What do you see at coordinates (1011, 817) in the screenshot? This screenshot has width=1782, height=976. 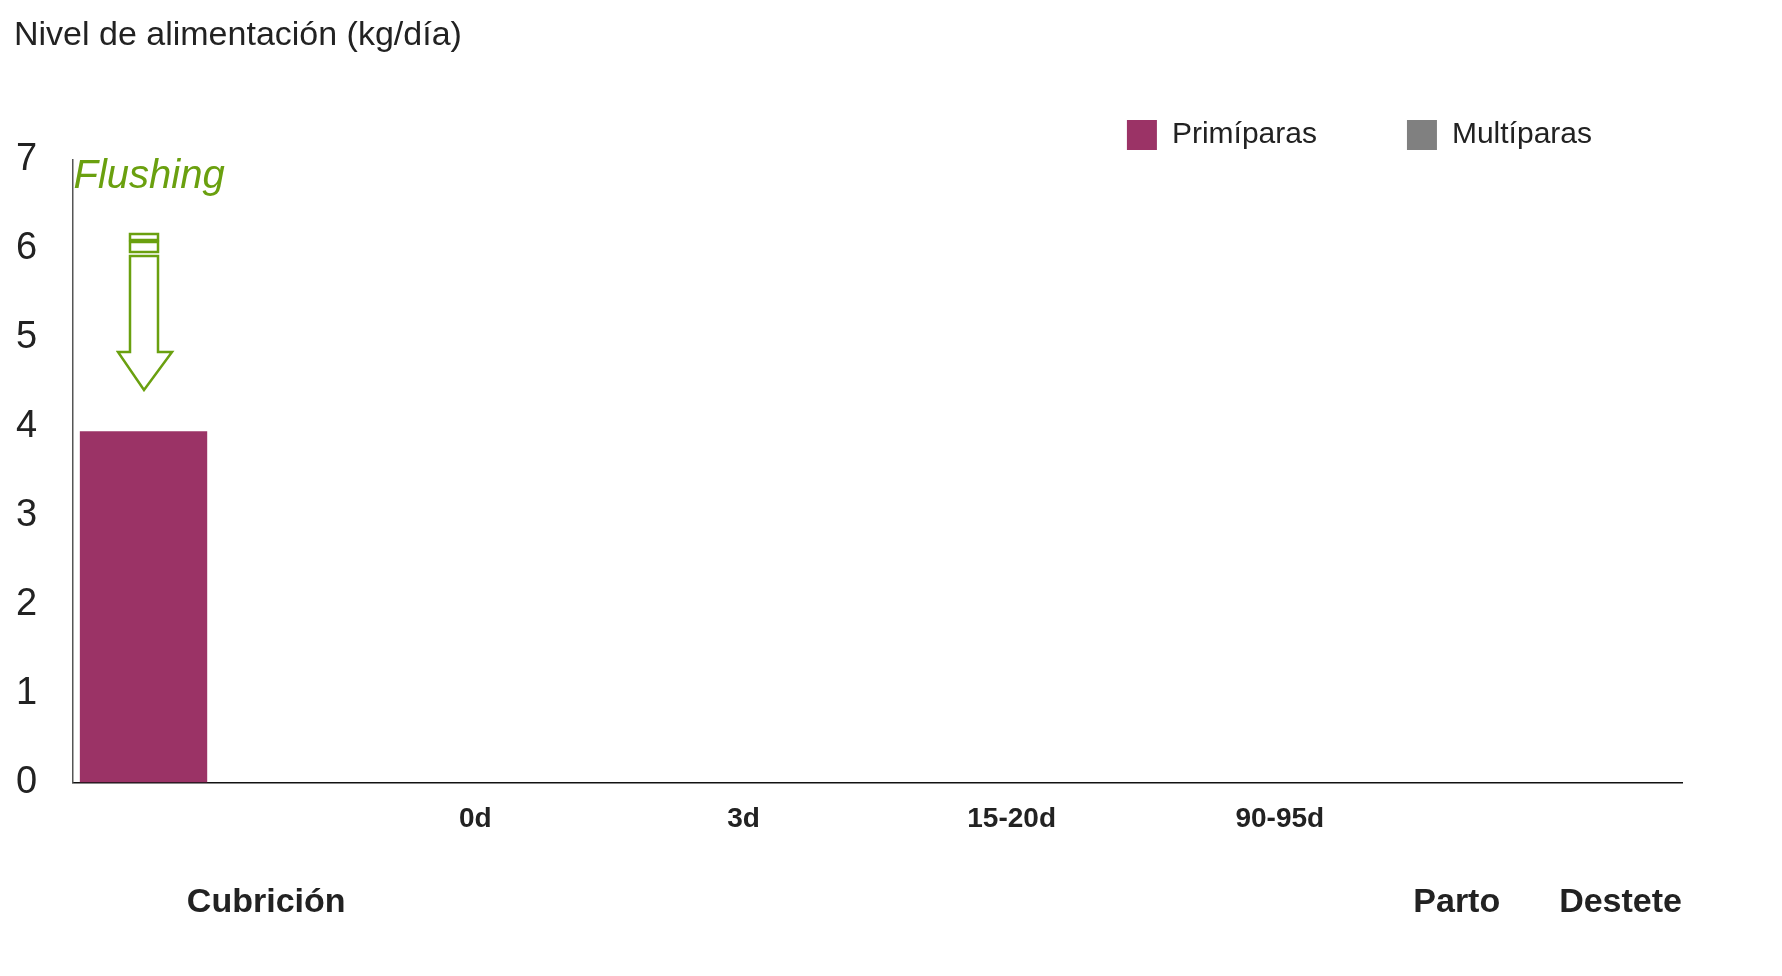 I see `x-tick-label: 15-20d` at bounding box center [1011, 817].